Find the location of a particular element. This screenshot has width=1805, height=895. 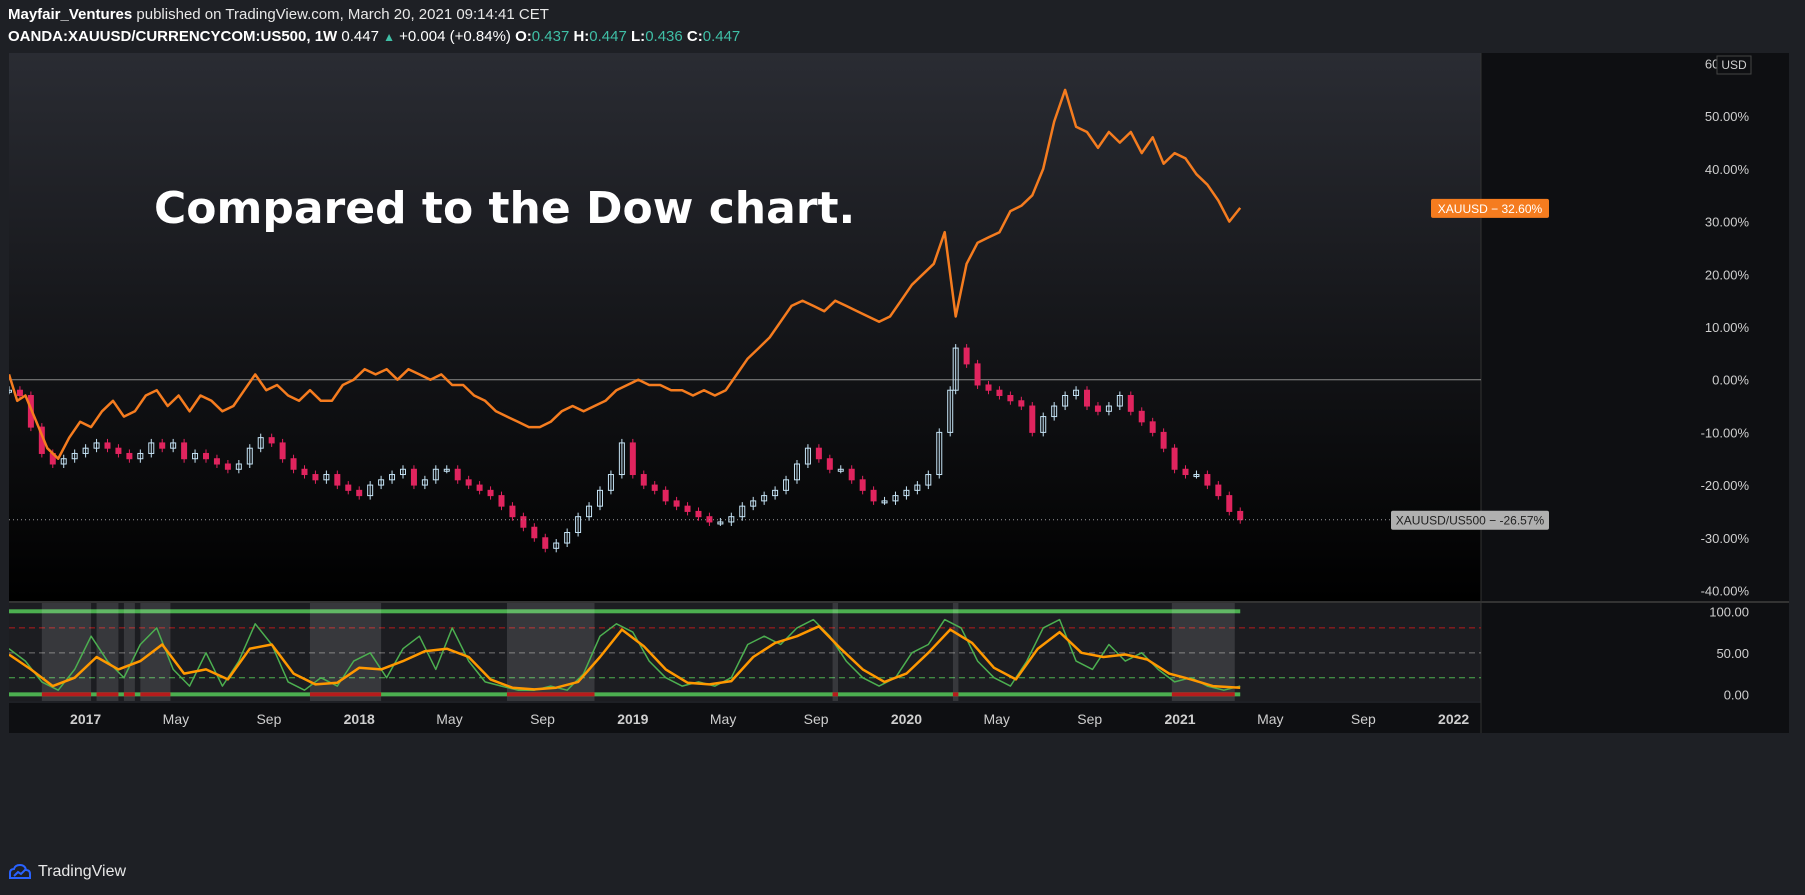

x-tick-label: 2019 is located at coordinates (632, 719).